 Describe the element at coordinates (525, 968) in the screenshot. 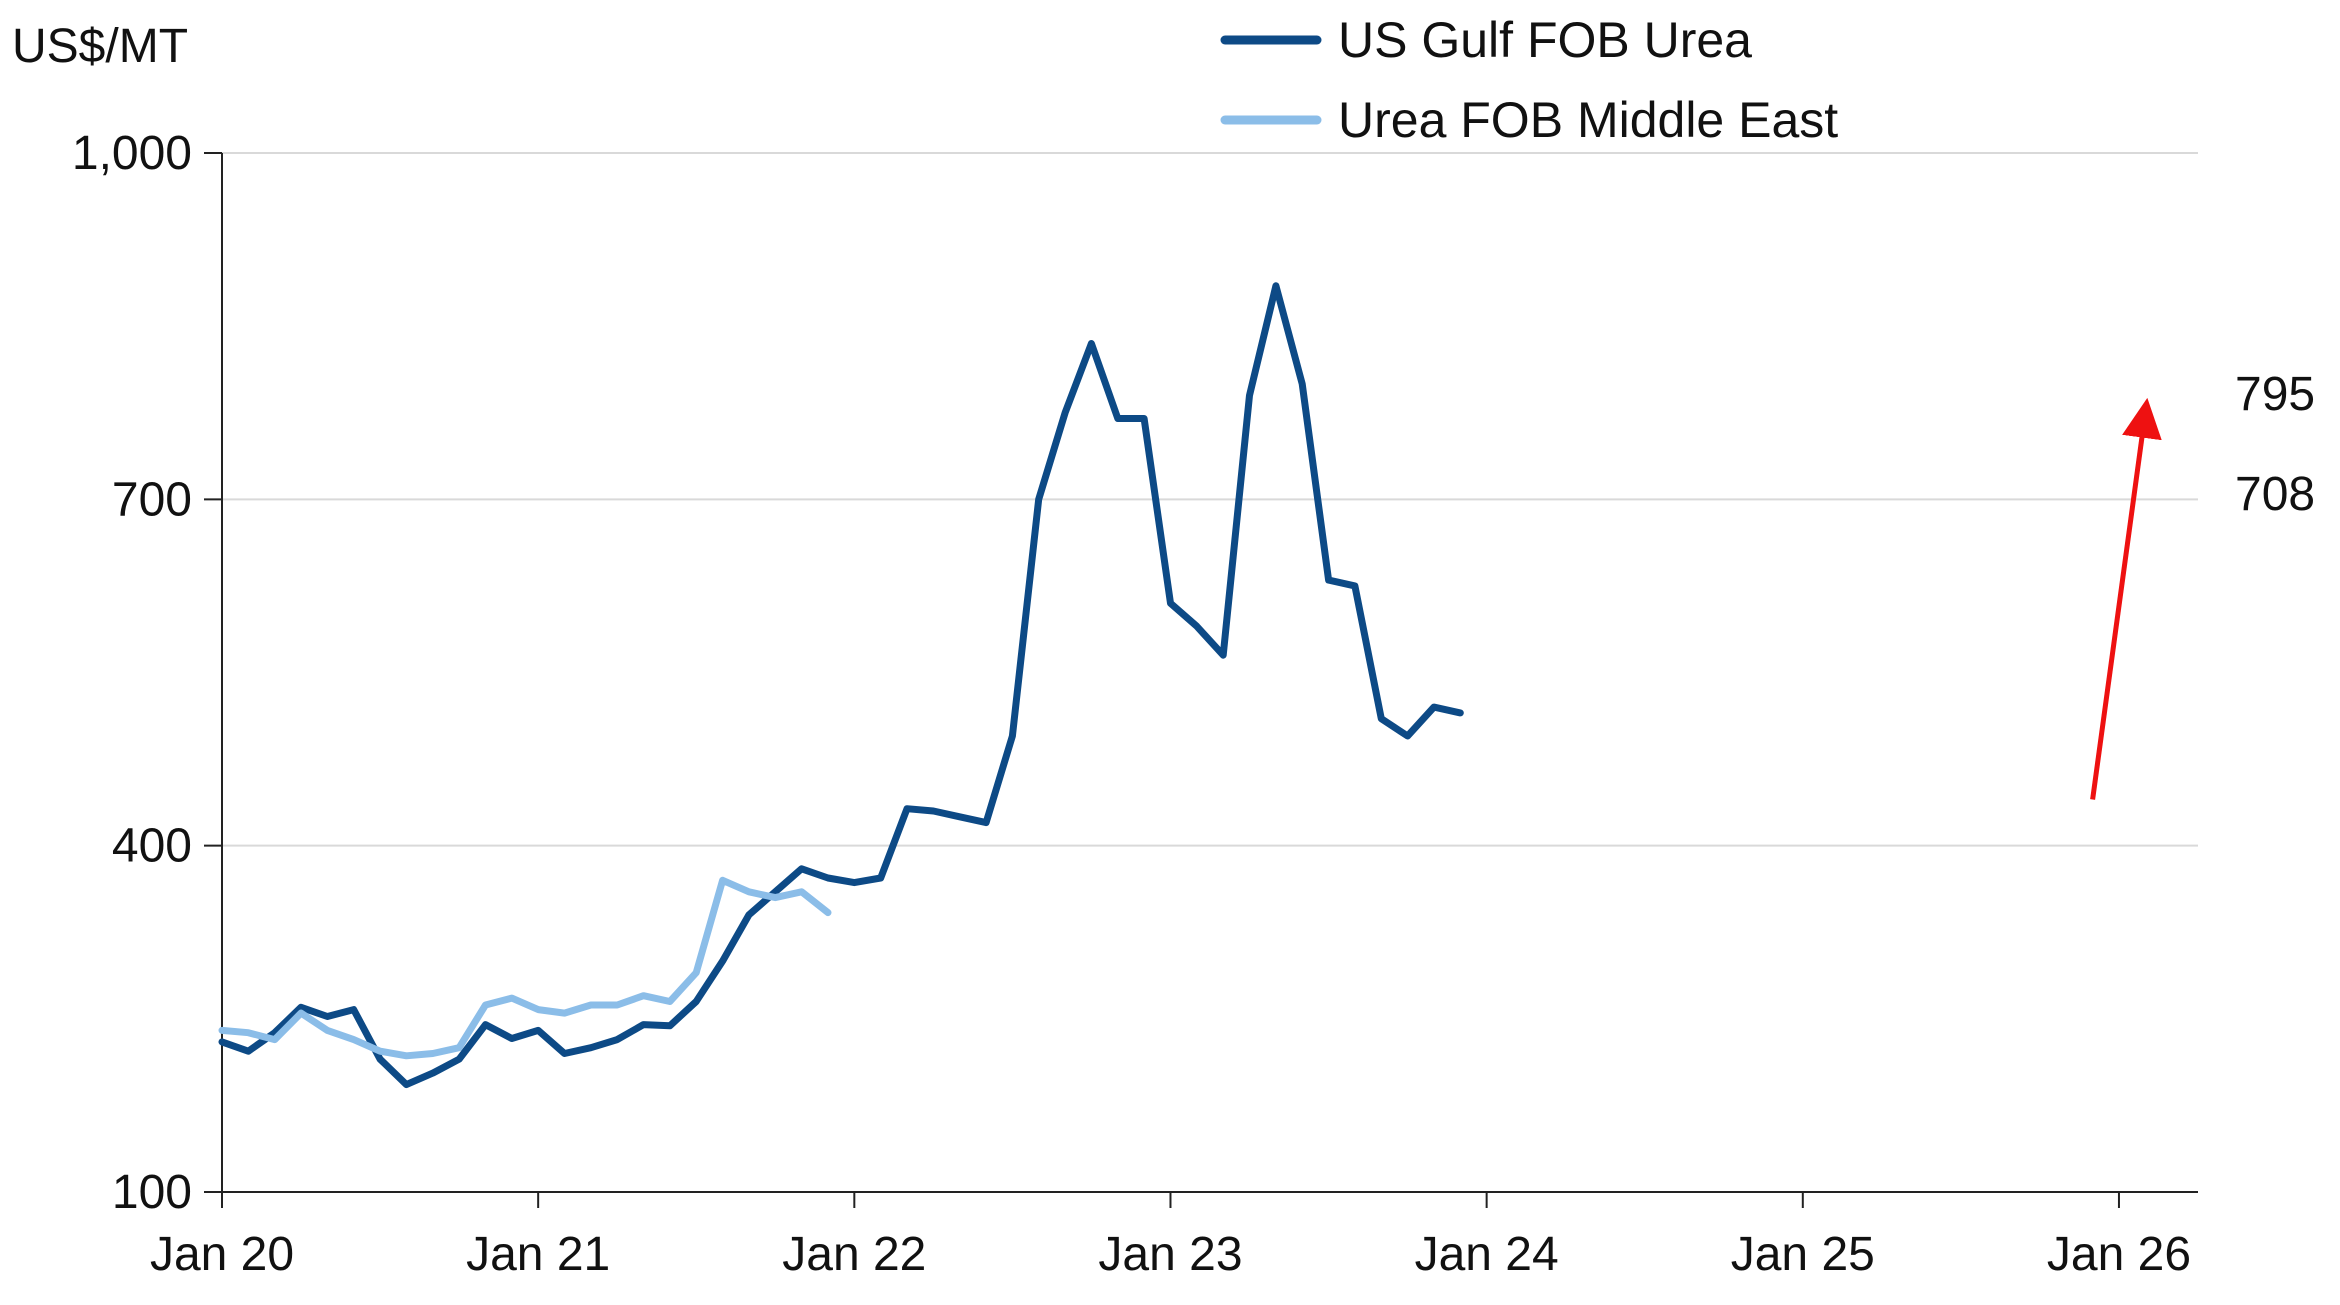

I see `series-line-middle-east` at that location.